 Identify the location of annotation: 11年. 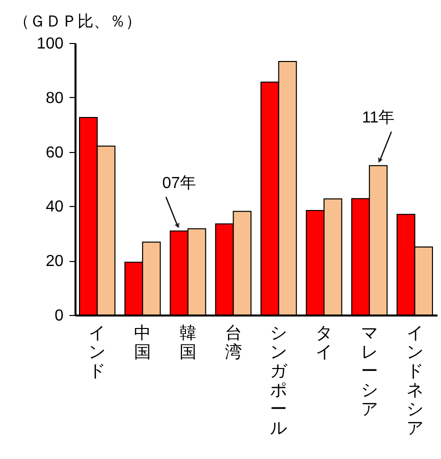
(378, 118).